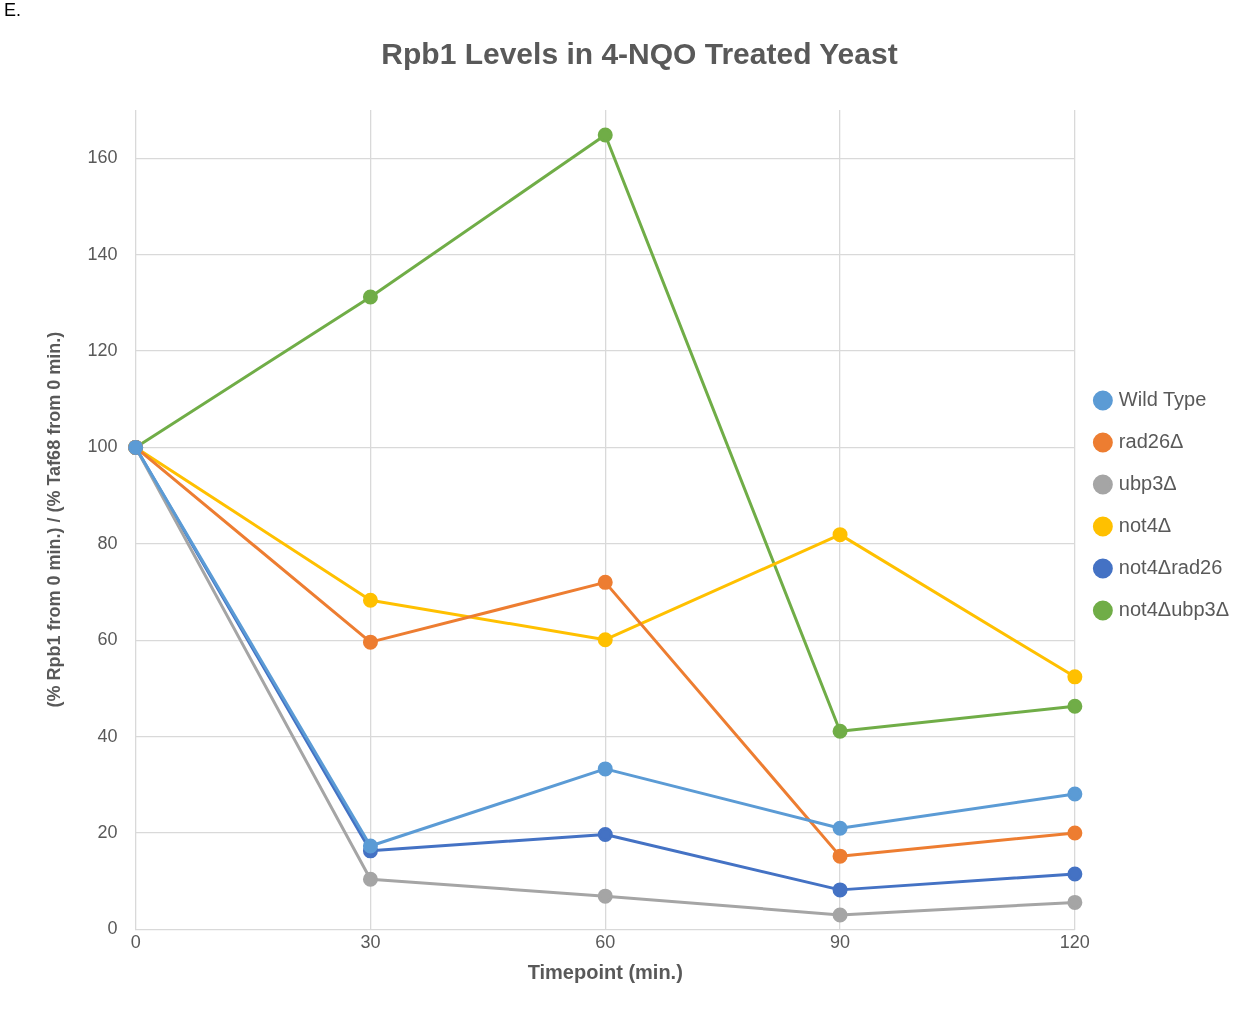 The width and height of the screenshot is (1249, 1009). I want to click on x-tick-label: 30, so click(370, 942).